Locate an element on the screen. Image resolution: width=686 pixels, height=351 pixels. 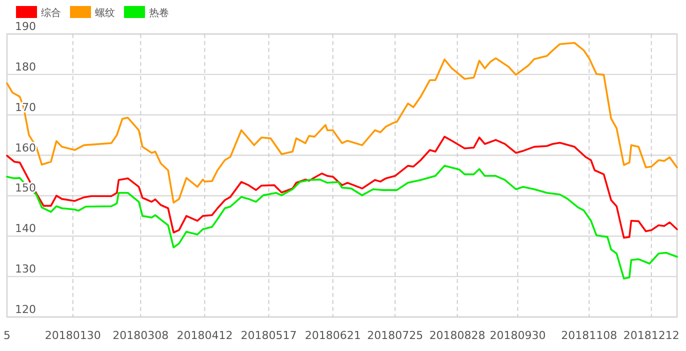
x-tick-label: 20180725 is located at coordinates (395, 335).